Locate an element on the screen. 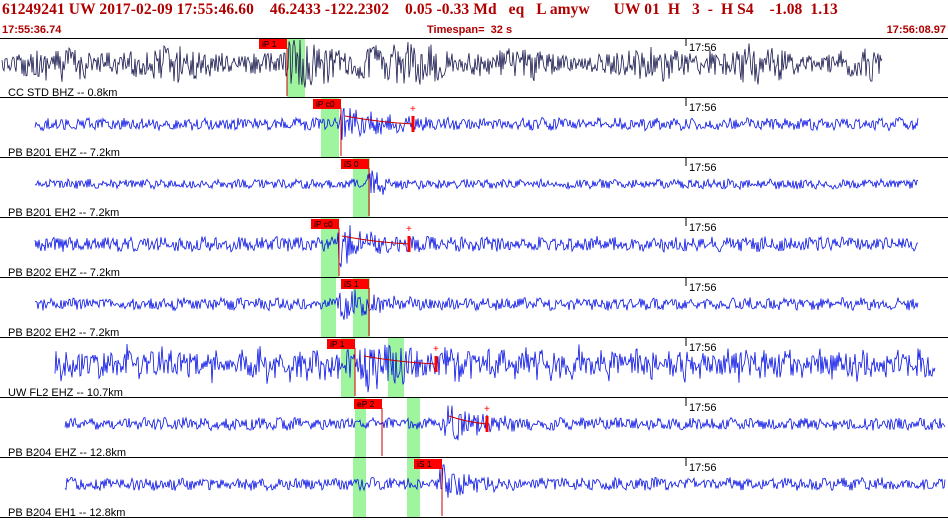  station-label: PB B201 EHZ -- 7.2km is located at coordinates (64, 153).